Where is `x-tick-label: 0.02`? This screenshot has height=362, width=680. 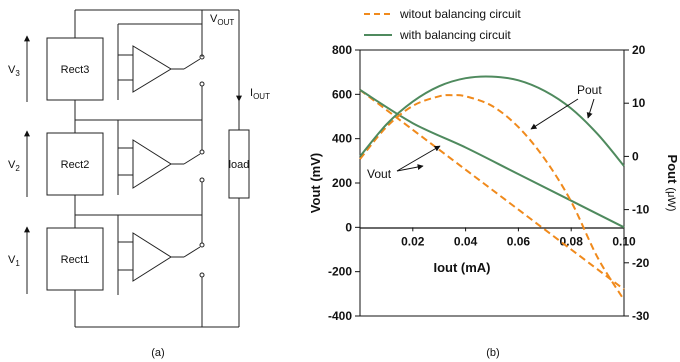 x-tick-label: 0.02 is located at coordinates (413, 241).